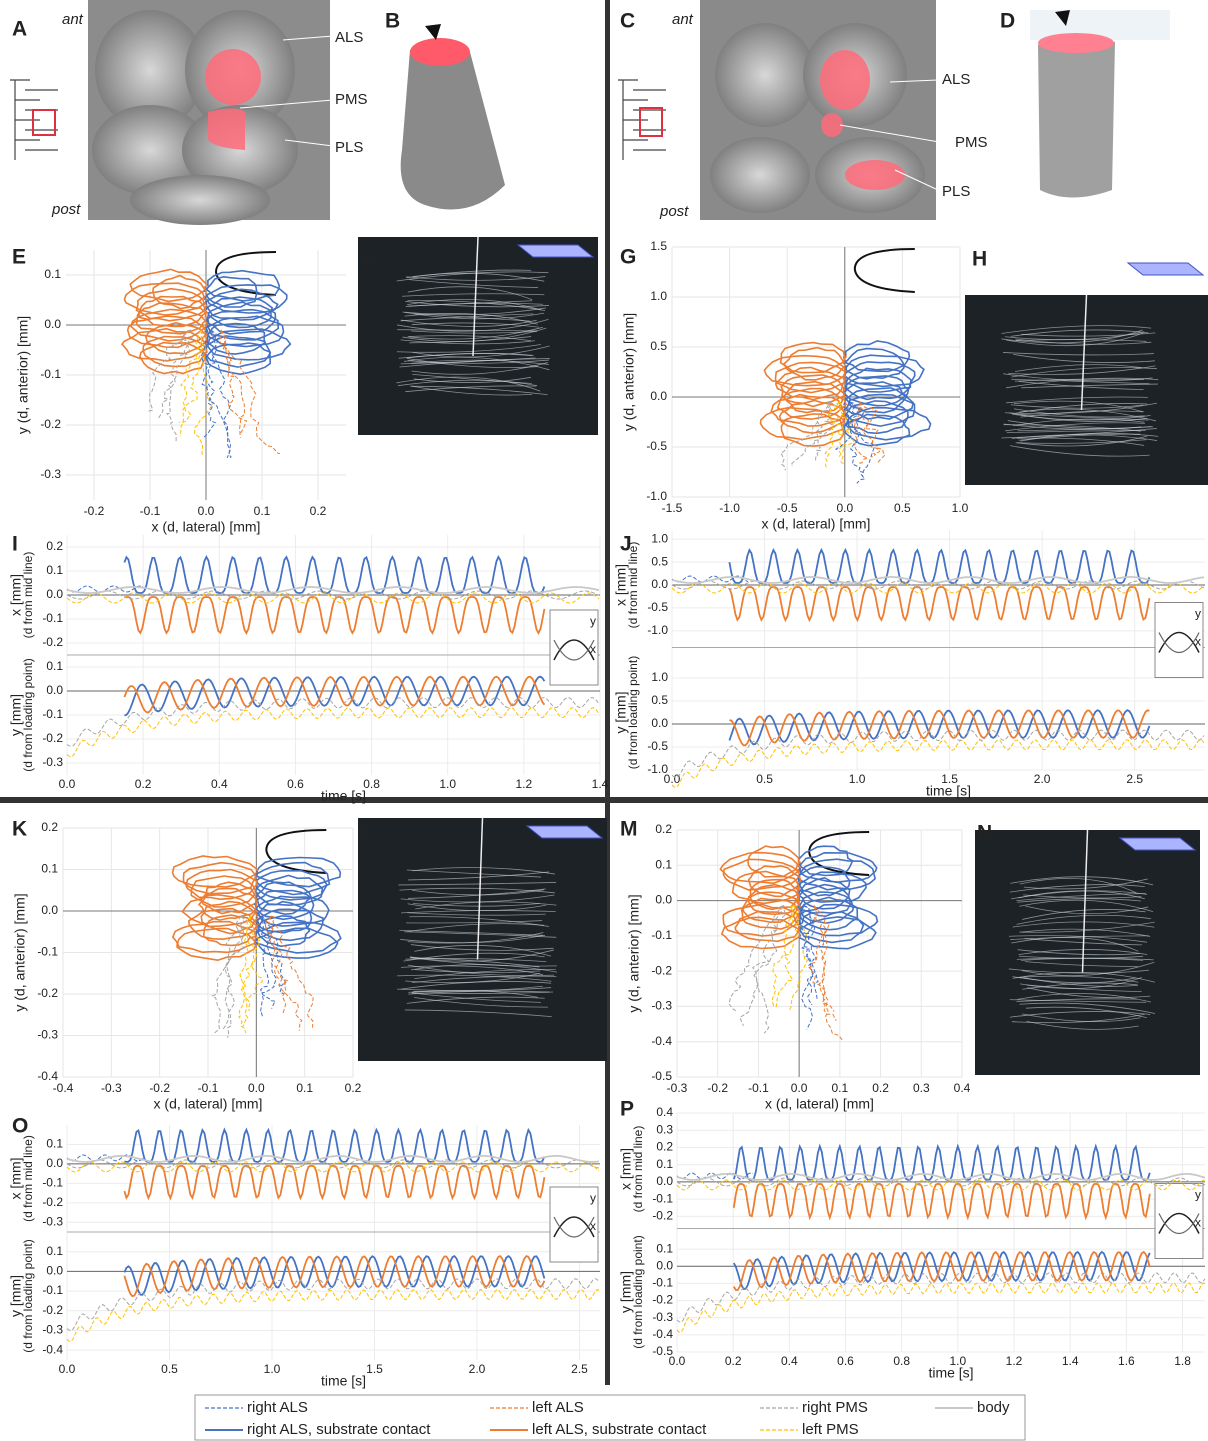 The width and height of the screenshot is (1208, 1441). Describe the element at coordinates (674, 211) in the screenshot. I see `annotation: post` at that location.